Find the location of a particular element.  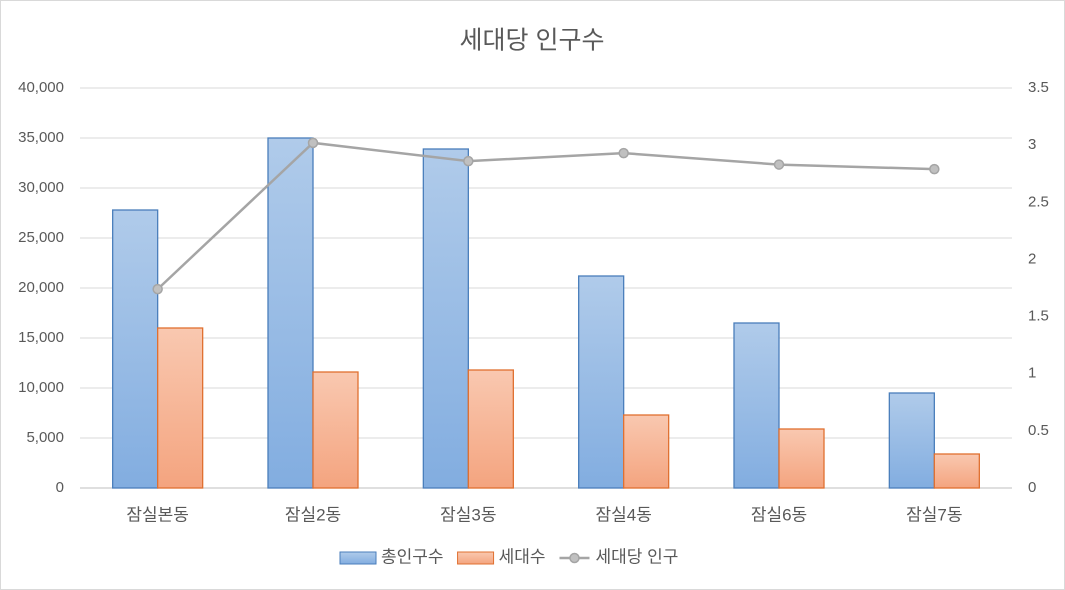

x-tick-label: 잠실7동 is located at coordinates (934, 514).